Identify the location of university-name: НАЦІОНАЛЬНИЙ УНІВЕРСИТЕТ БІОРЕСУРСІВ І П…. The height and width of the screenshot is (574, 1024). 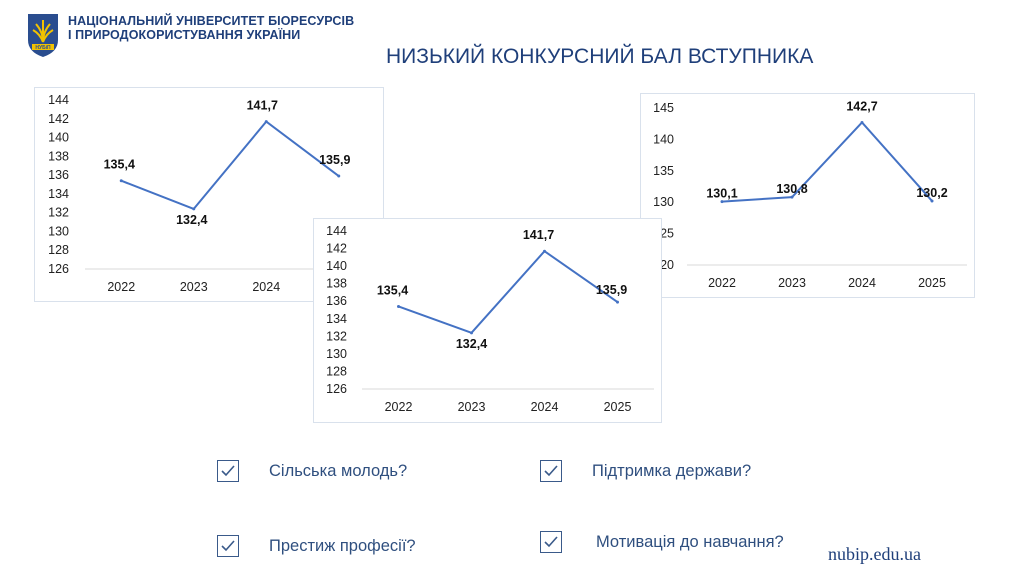
(211, 28).